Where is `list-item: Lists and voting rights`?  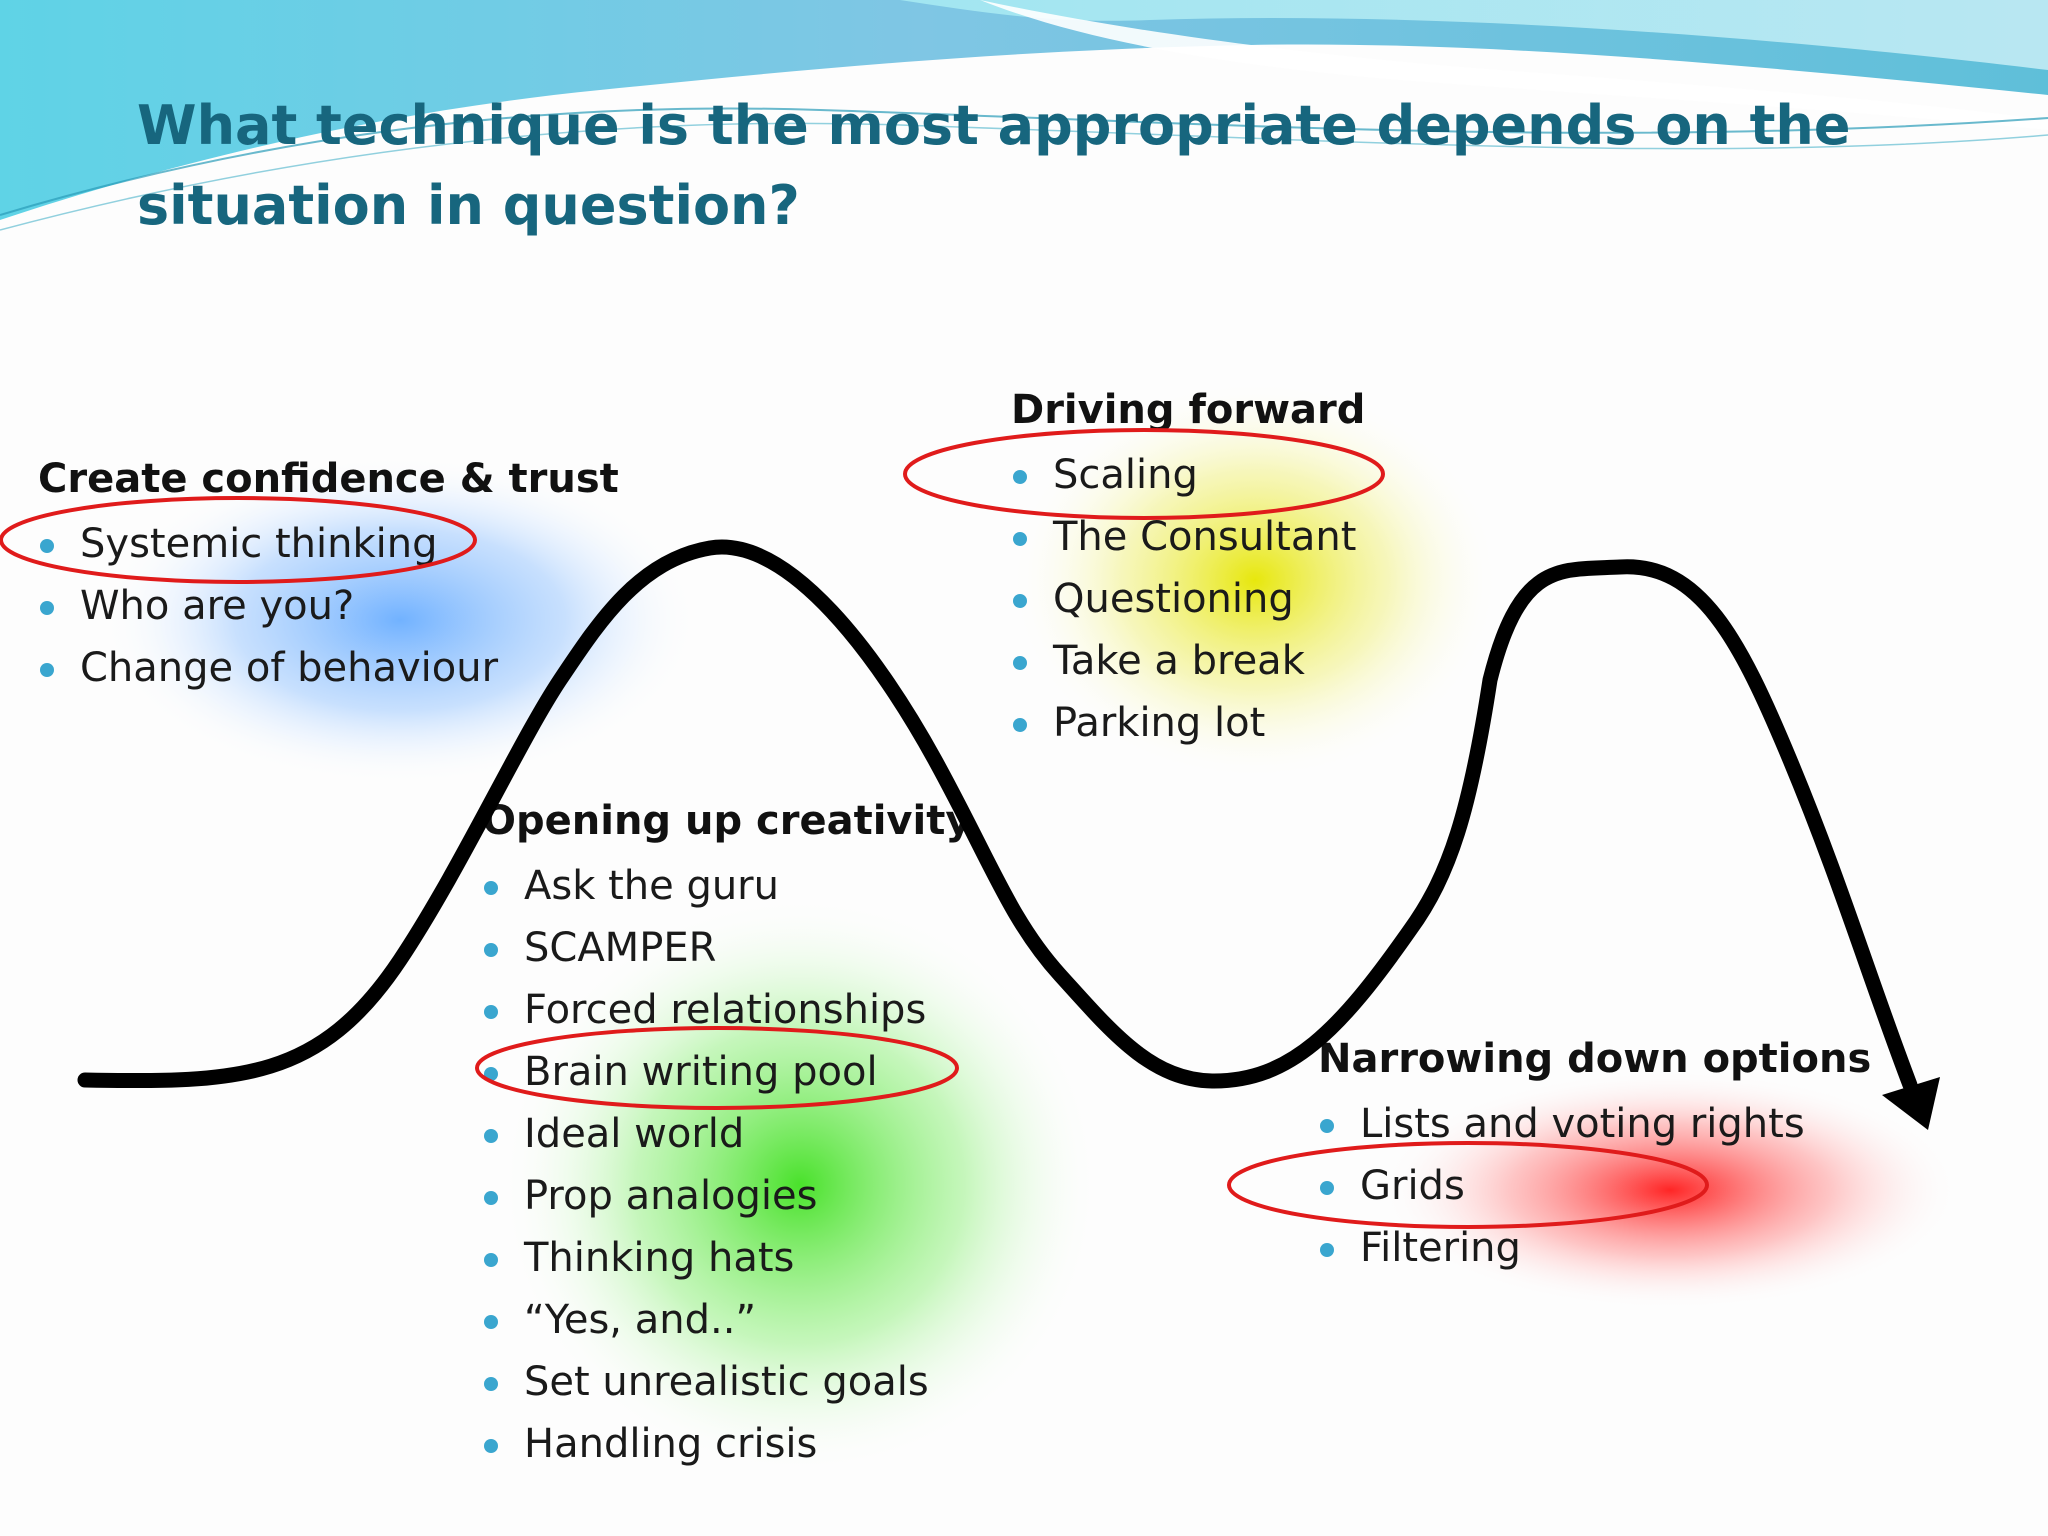 list-item: Lists and voting rights is located at coordinates (1594, 1124).